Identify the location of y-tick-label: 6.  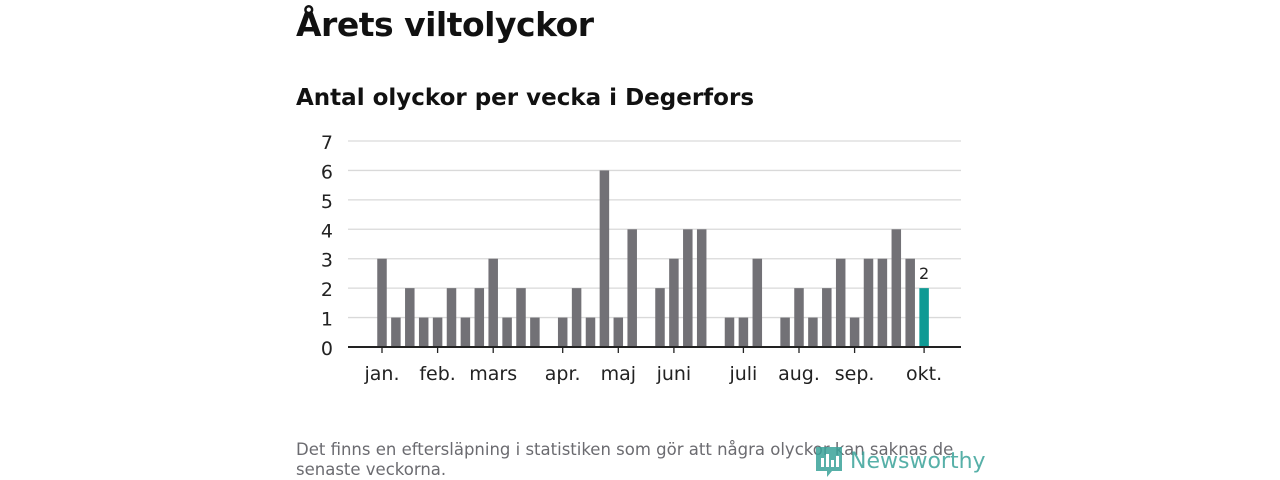
(327, 172).